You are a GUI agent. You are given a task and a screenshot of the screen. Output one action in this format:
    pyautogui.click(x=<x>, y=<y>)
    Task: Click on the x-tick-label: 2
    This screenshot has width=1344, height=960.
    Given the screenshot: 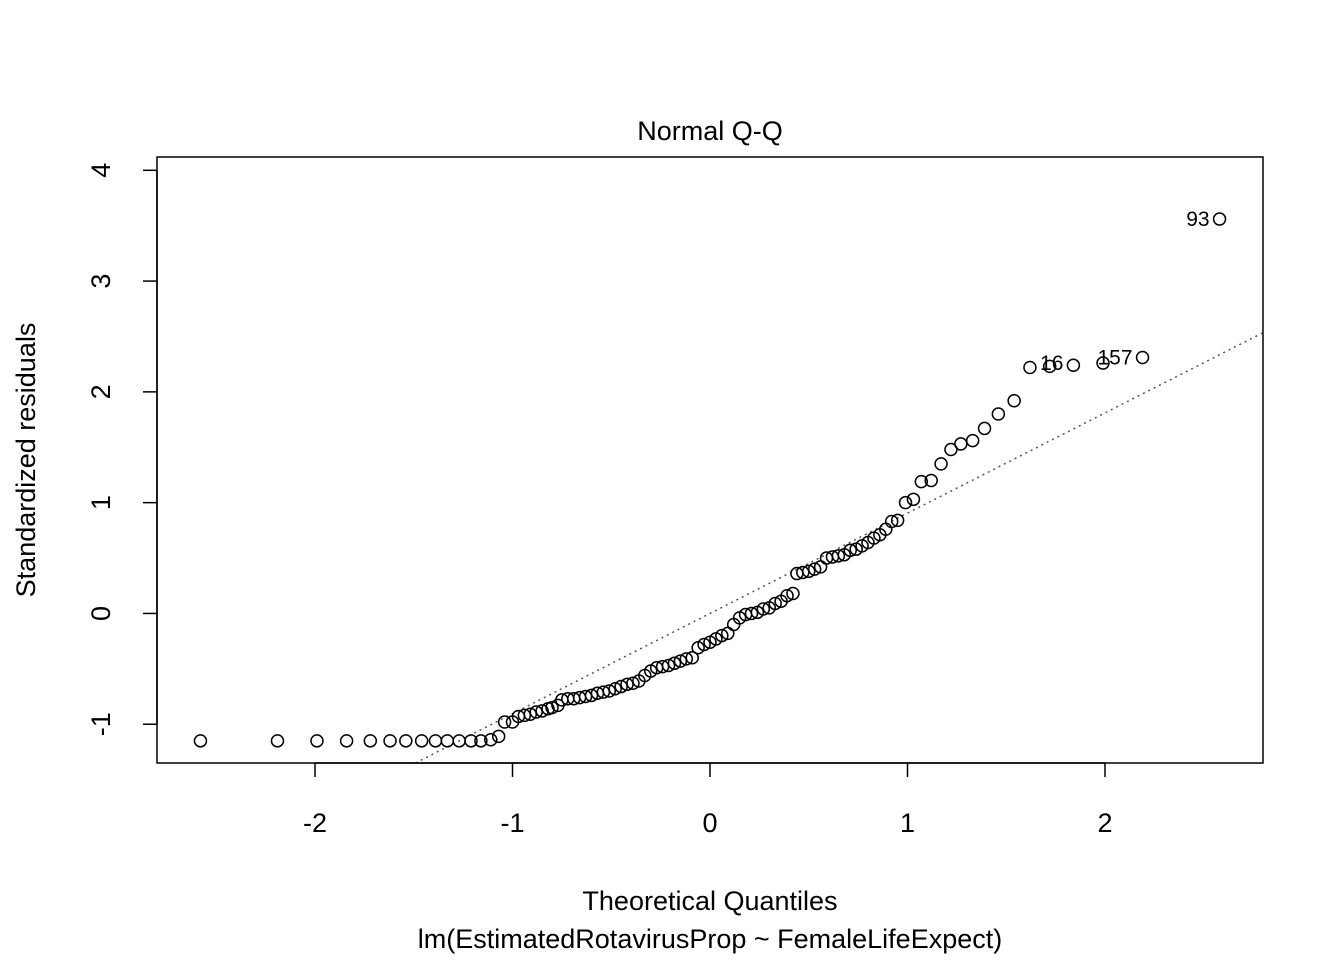 What is the action you would take?
    pyautogui.click(x=1104, y=823)
    